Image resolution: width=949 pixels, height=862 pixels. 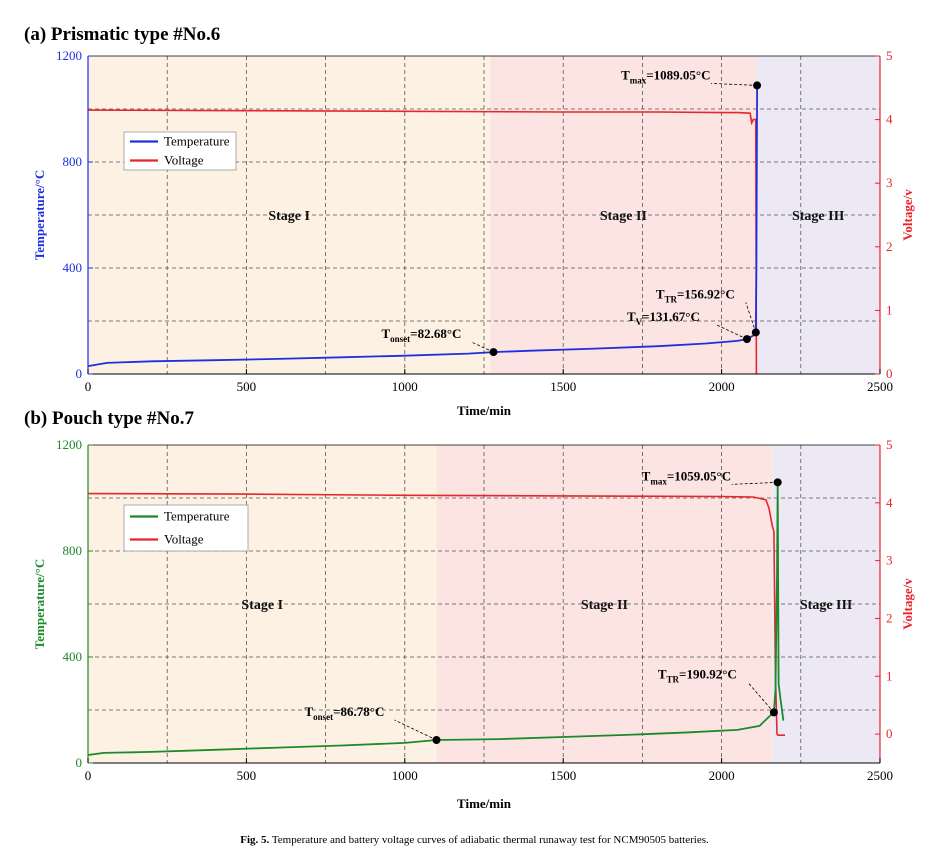 I want to click on caption-label: Fig. 5., so click(x=255, y=840).